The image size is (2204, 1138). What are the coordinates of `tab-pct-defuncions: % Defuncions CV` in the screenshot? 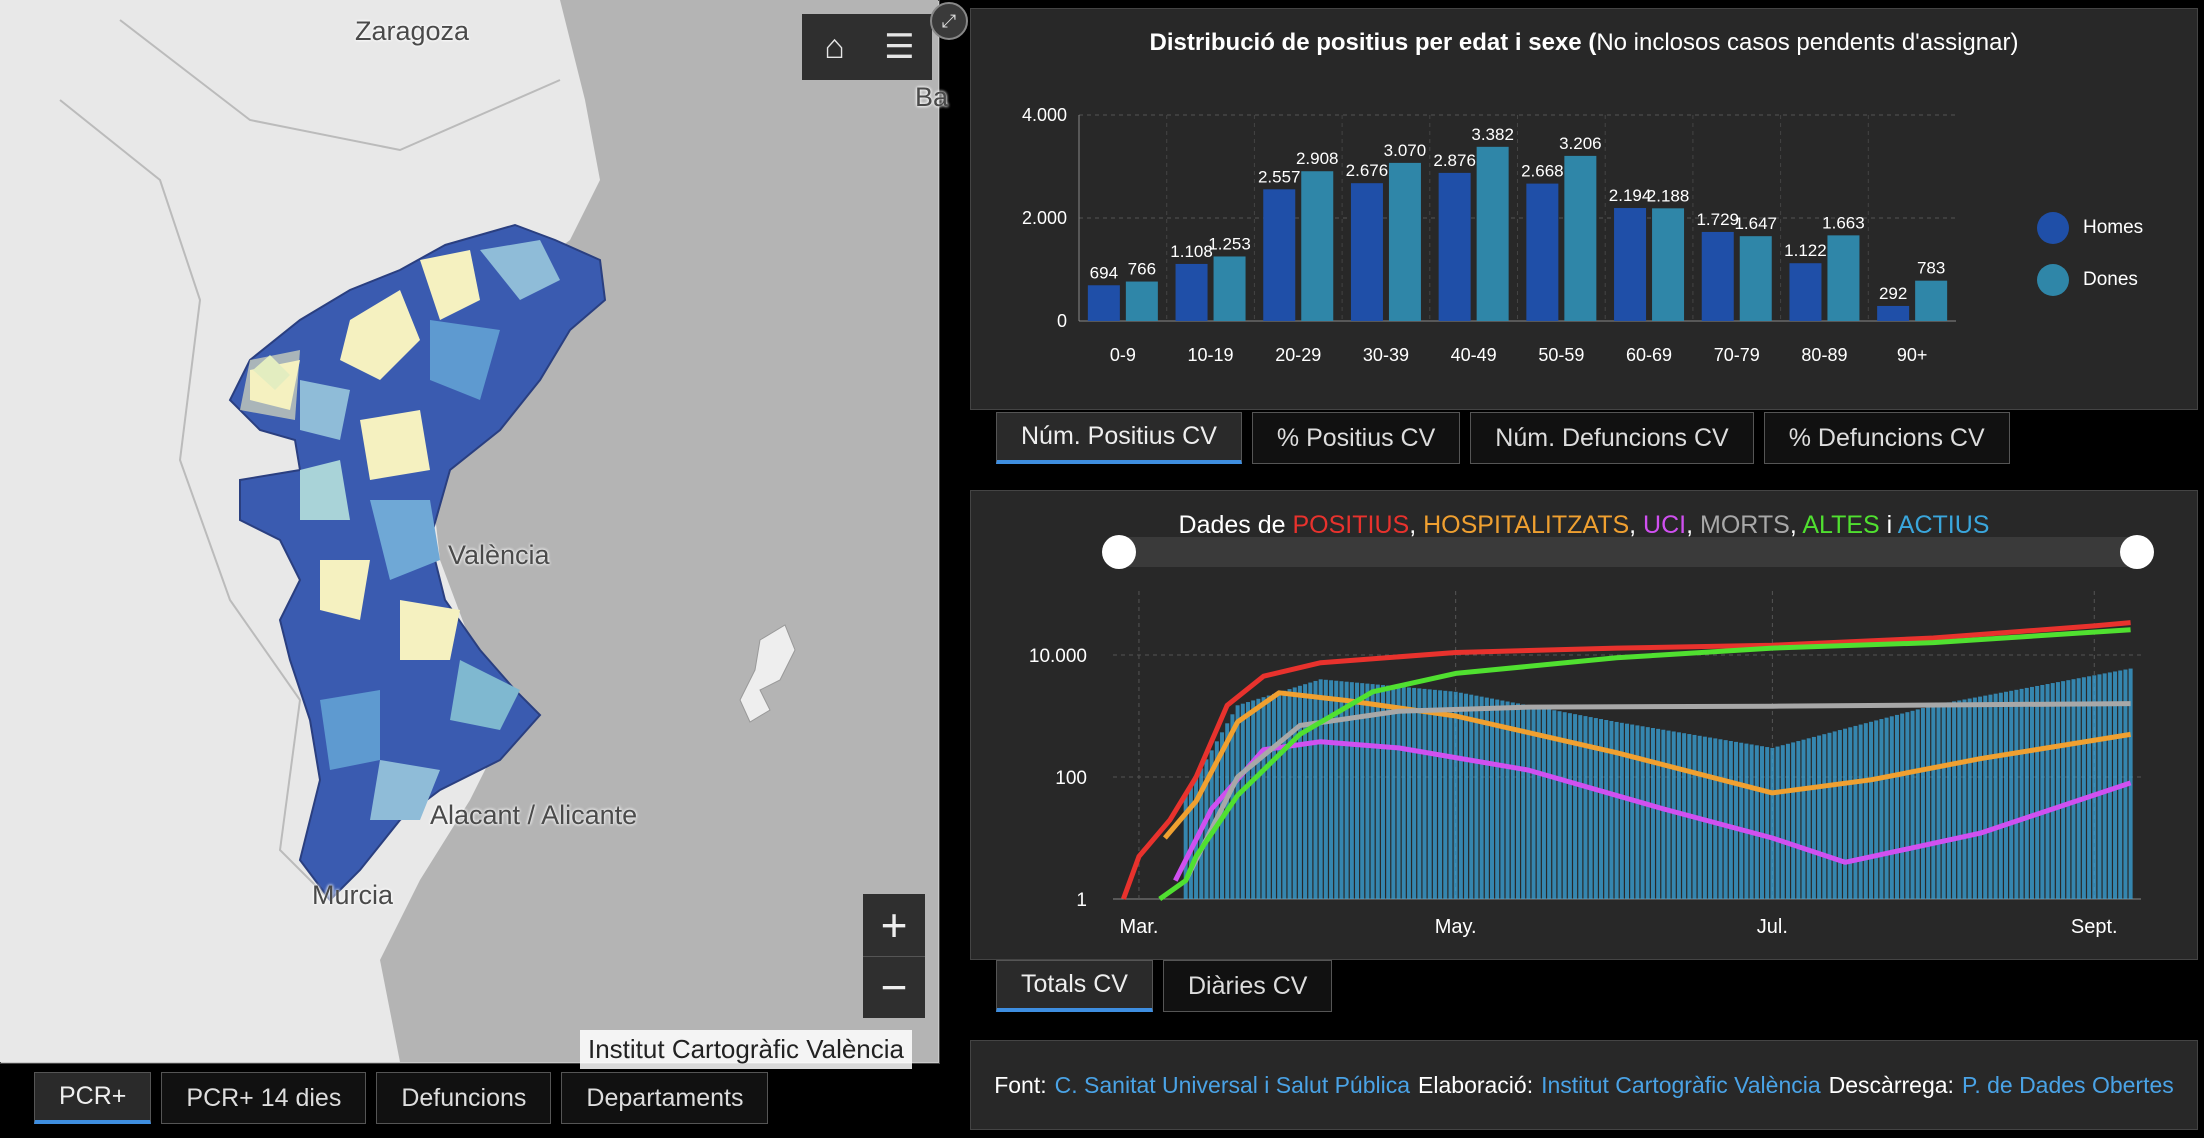 It's located at (1886, 438).